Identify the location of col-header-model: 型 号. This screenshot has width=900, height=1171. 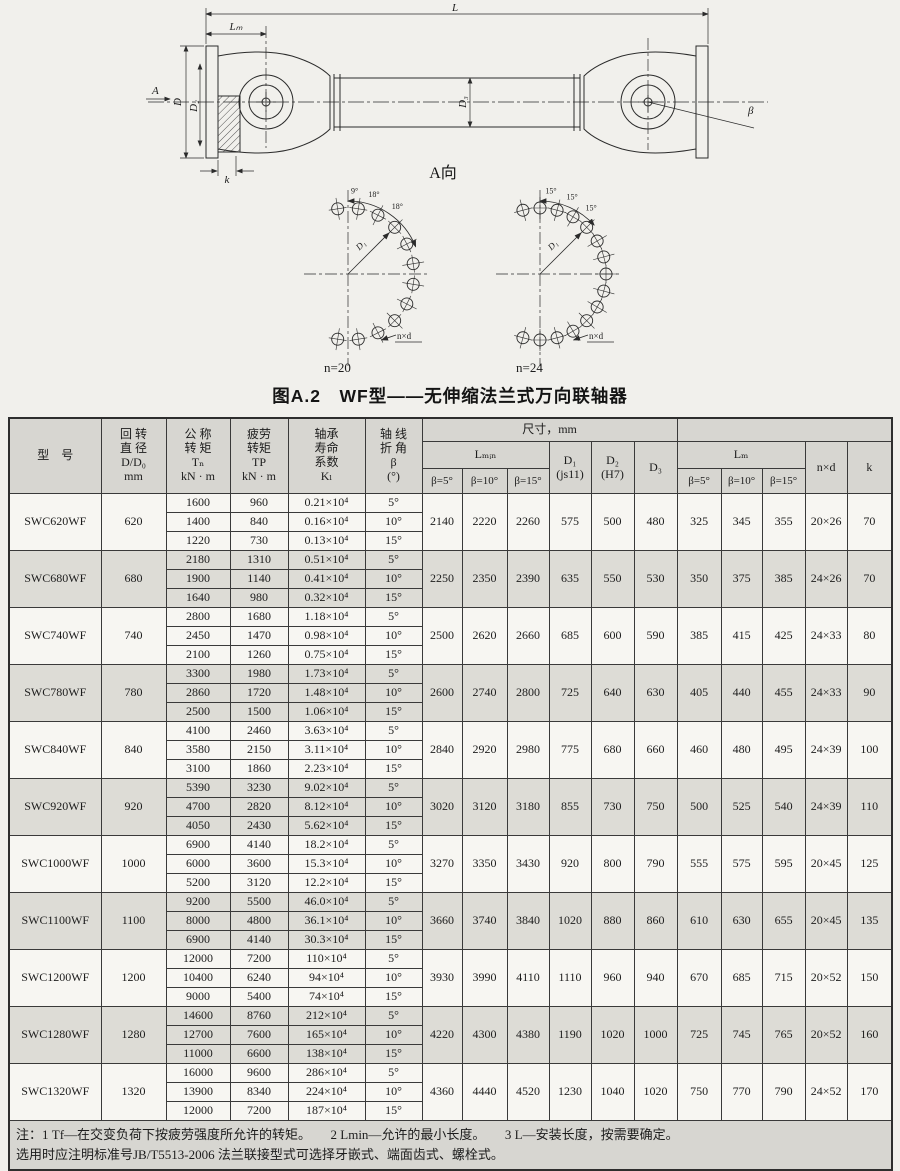
(55, 455).